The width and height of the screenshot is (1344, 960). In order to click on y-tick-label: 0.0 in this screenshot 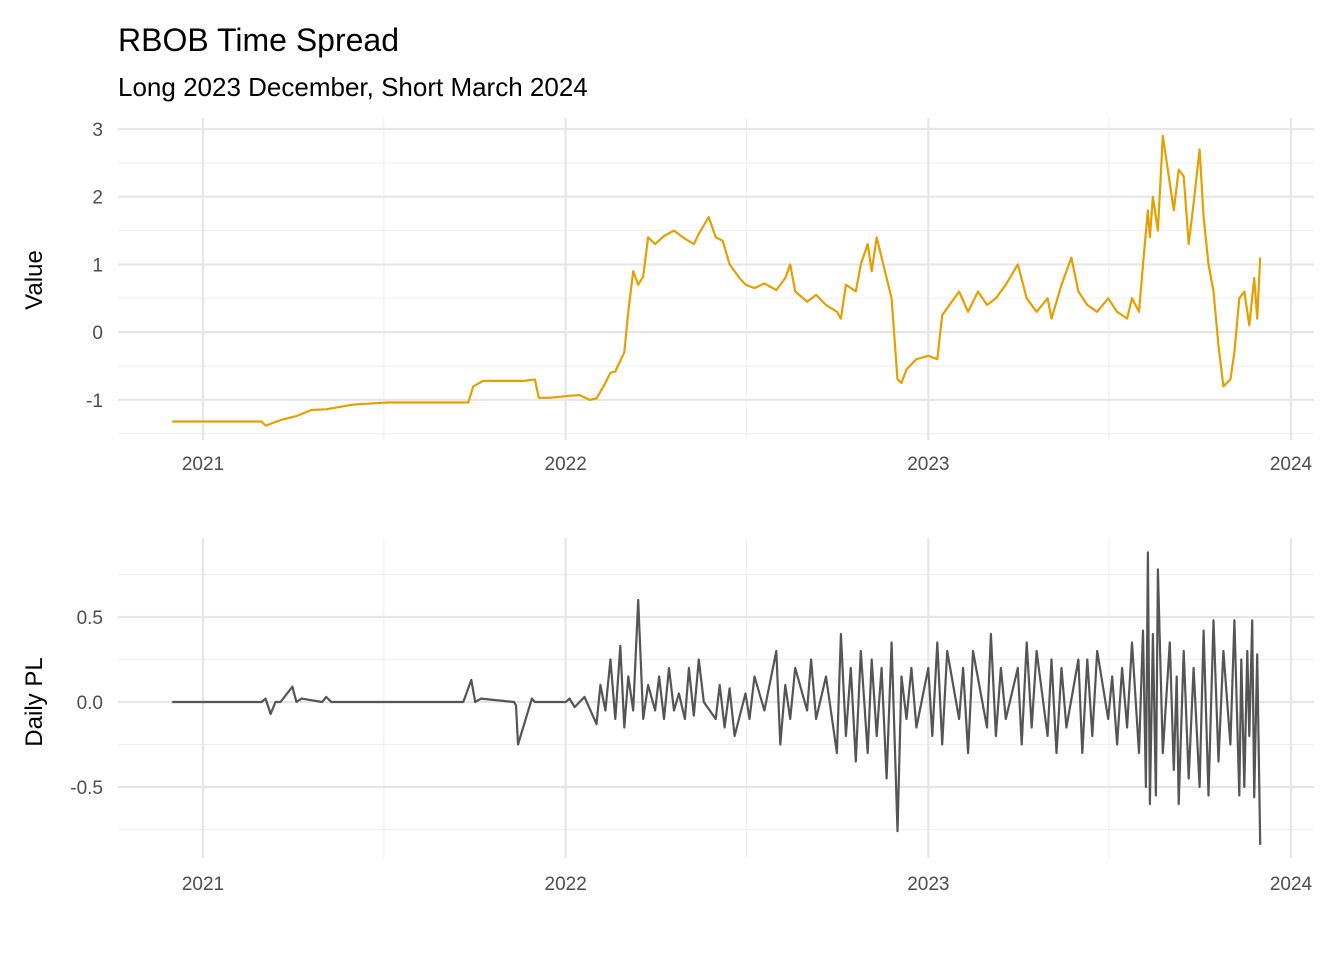, I will do `click(90, 703)`.